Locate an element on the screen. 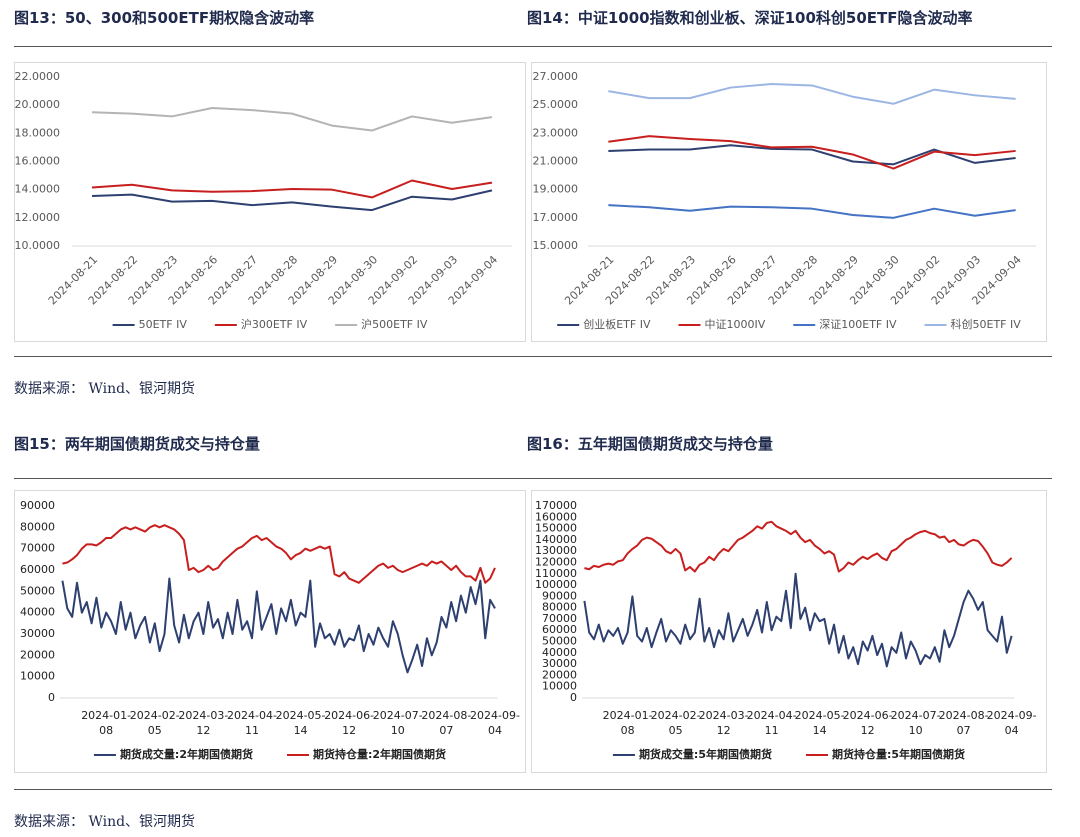 Image resolution: width=1080 pixels, height=837 pixels. figure-title: 图16：五年期国债期货成交与持仓量 is located at coordinates (650, 444).